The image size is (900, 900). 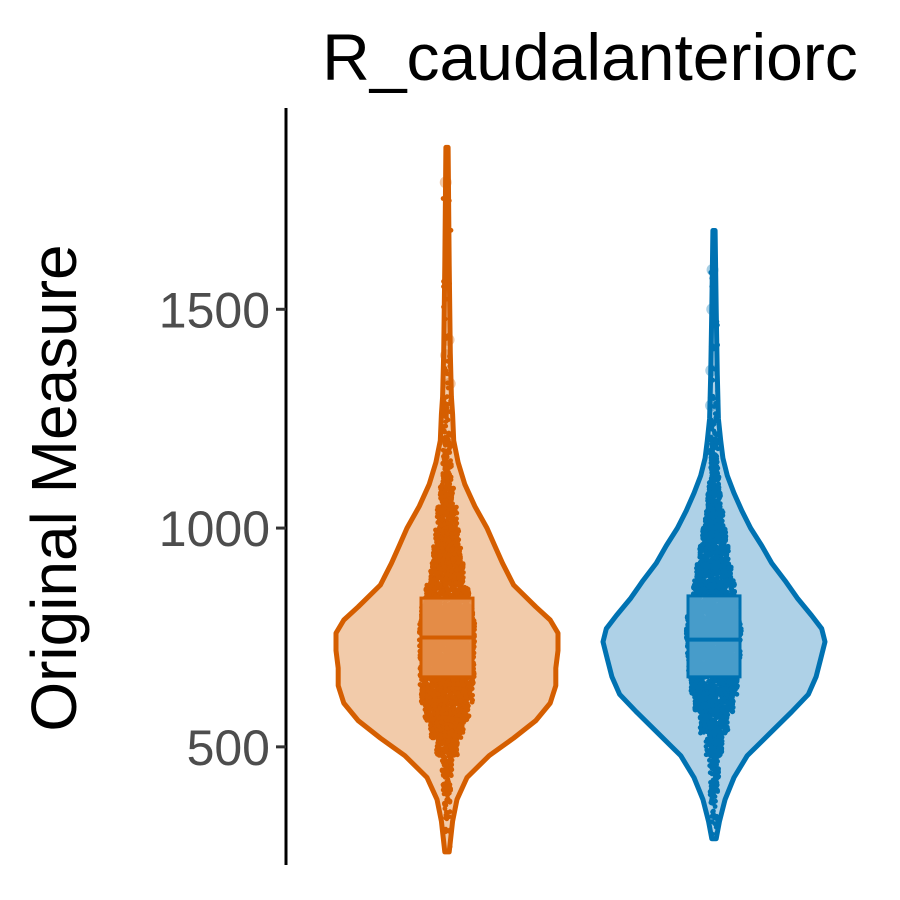 I want to click on y-tick-label: 1500, so click(x=214, y=310).